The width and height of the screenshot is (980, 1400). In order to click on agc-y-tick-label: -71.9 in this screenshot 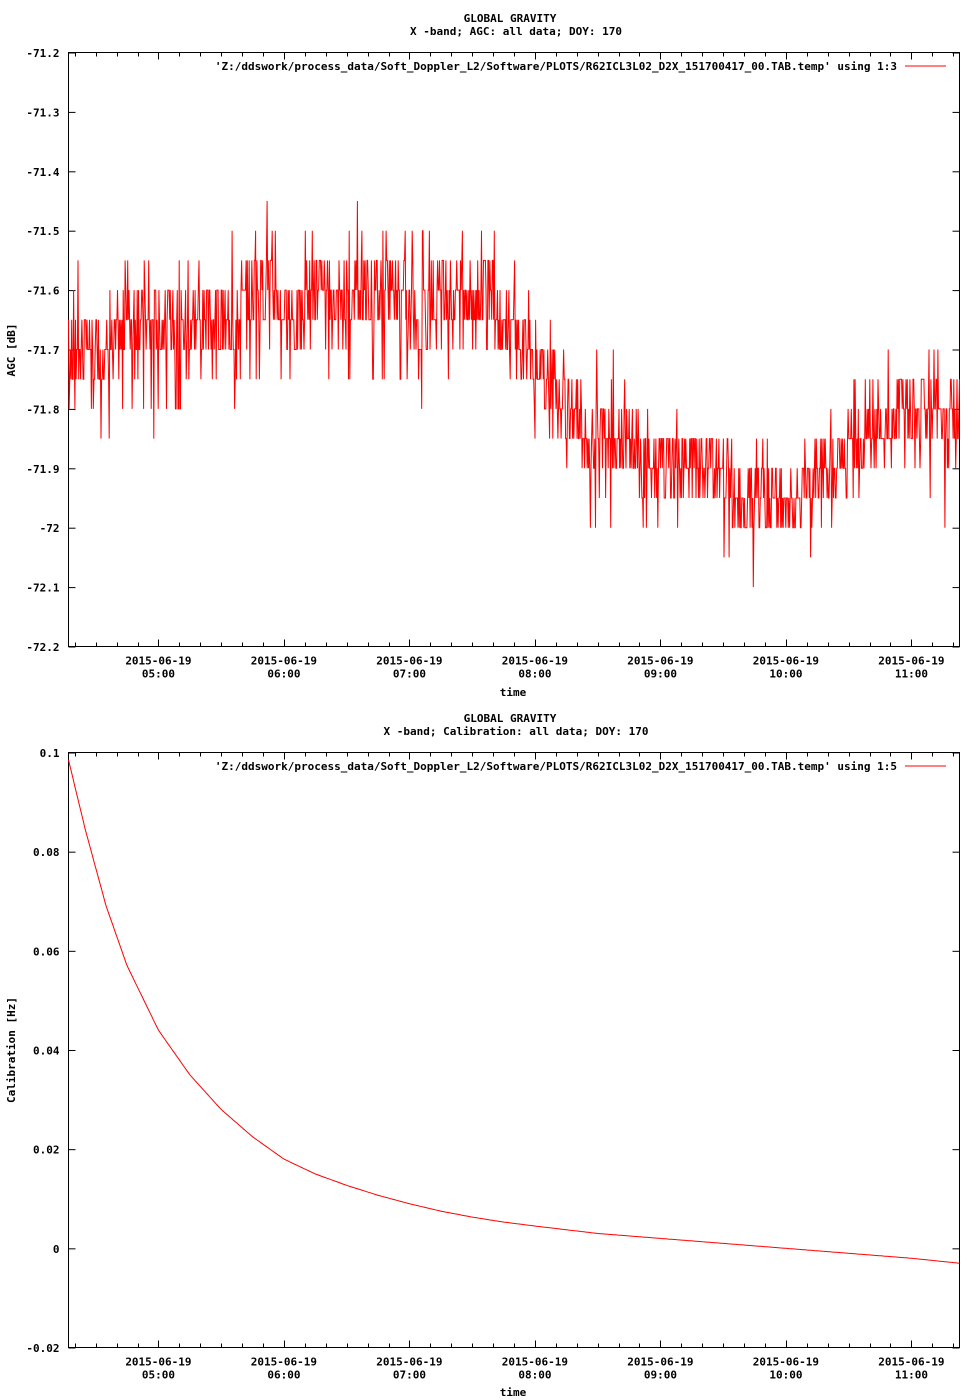, I will do `click(42, 469)`.